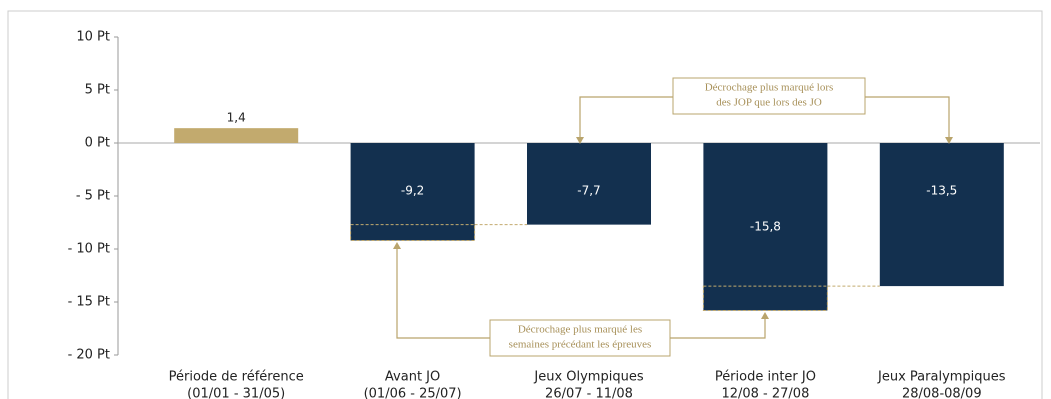  What do you see at coordinates (97, 143) in the screenshot?
I see `y-tick-label: 0 Pt` at bounding box center [97, 143].